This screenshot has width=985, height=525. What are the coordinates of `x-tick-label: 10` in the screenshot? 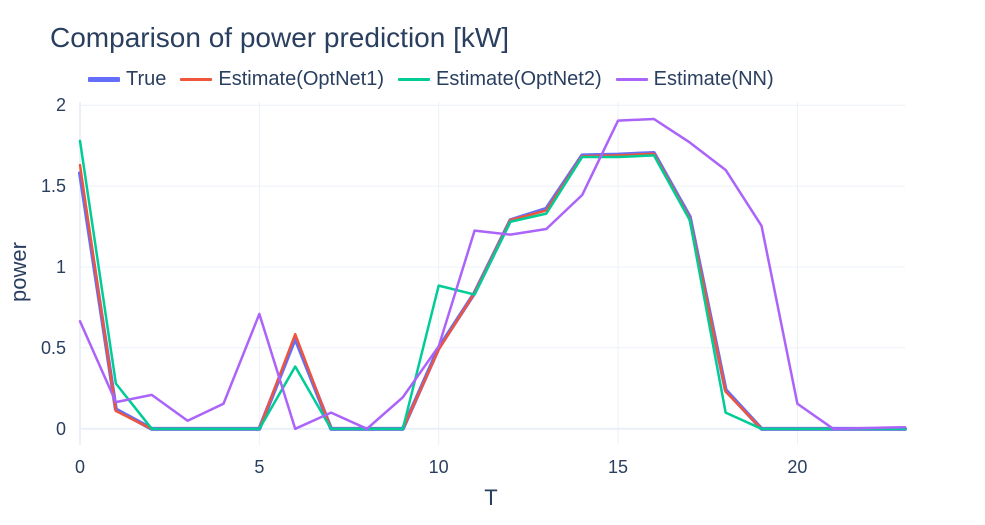 It's located at (439, 467).